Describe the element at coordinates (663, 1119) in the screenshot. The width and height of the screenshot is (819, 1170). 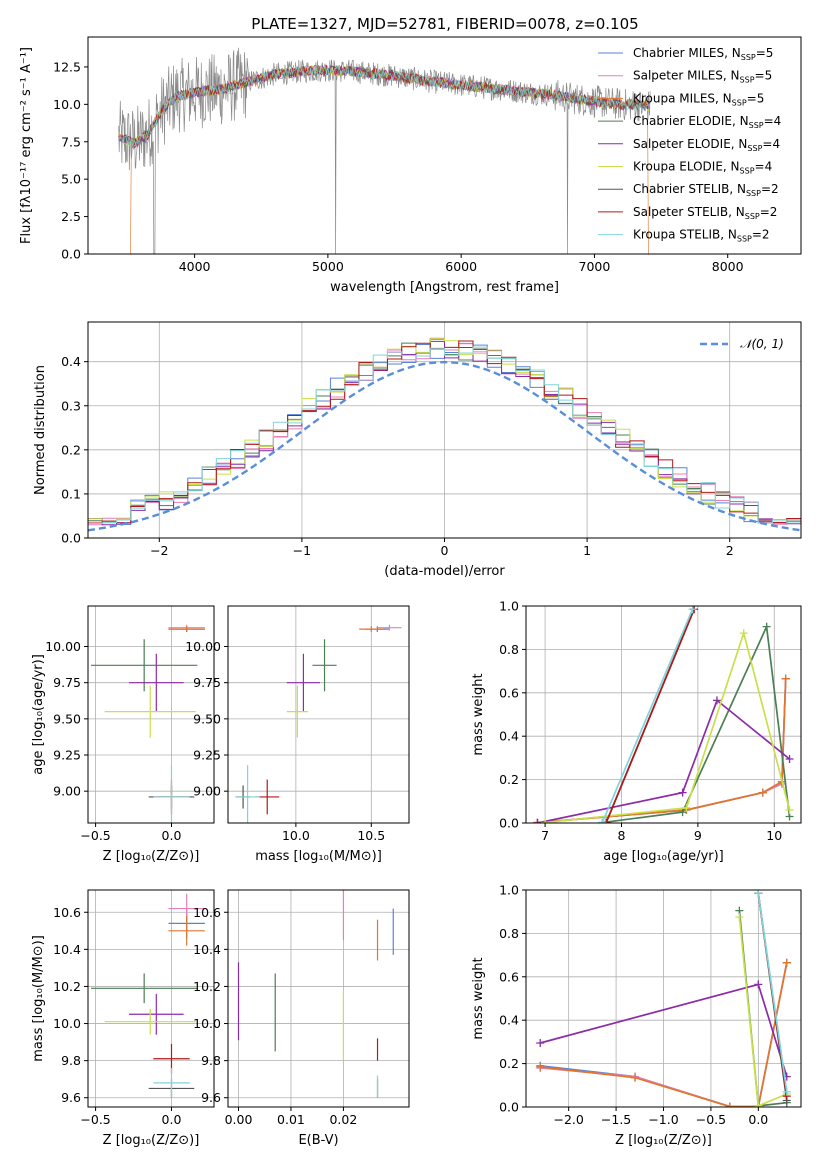
I see `x-tick-label: −1.0` at that location.